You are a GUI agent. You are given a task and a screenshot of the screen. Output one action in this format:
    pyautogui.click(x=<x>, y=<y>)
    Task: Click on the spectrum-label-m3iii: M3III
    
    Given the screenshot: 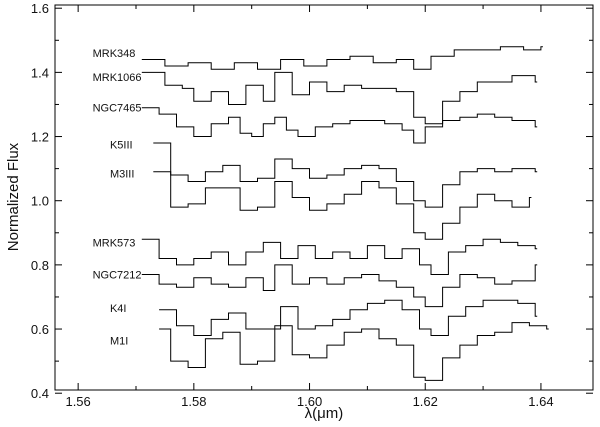 What is the action you would take?
    pyautogui.click(x=122, y=174)
    